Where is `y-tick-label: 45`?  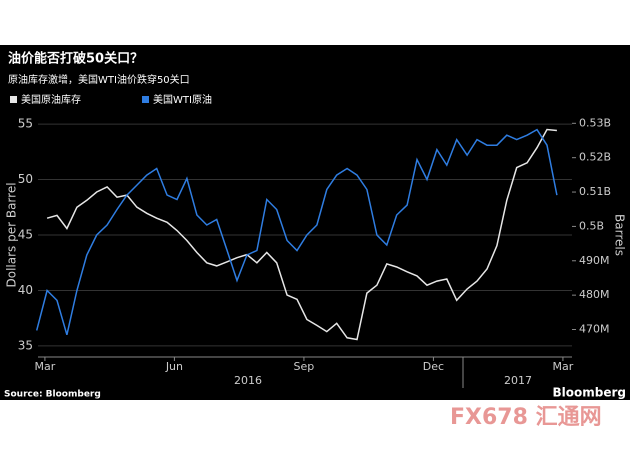 y-tick-label: 45 is located at coordinates (25, 235).